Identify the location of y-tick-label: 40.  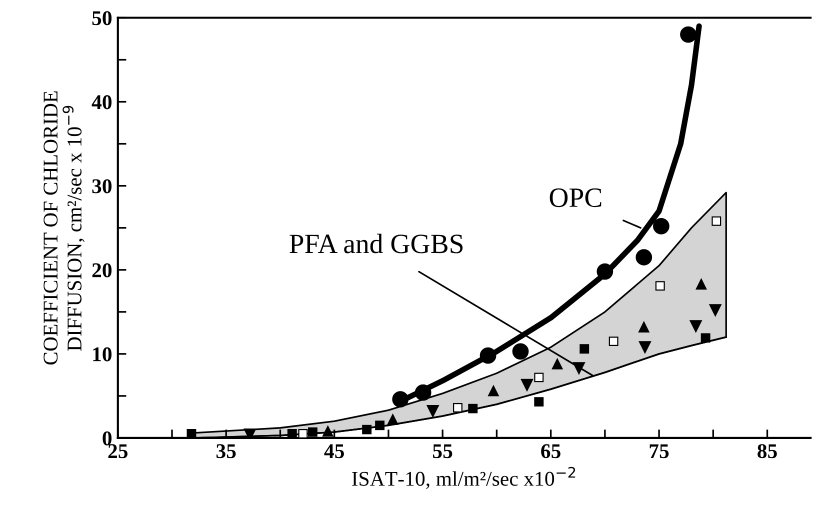
(102, 102).